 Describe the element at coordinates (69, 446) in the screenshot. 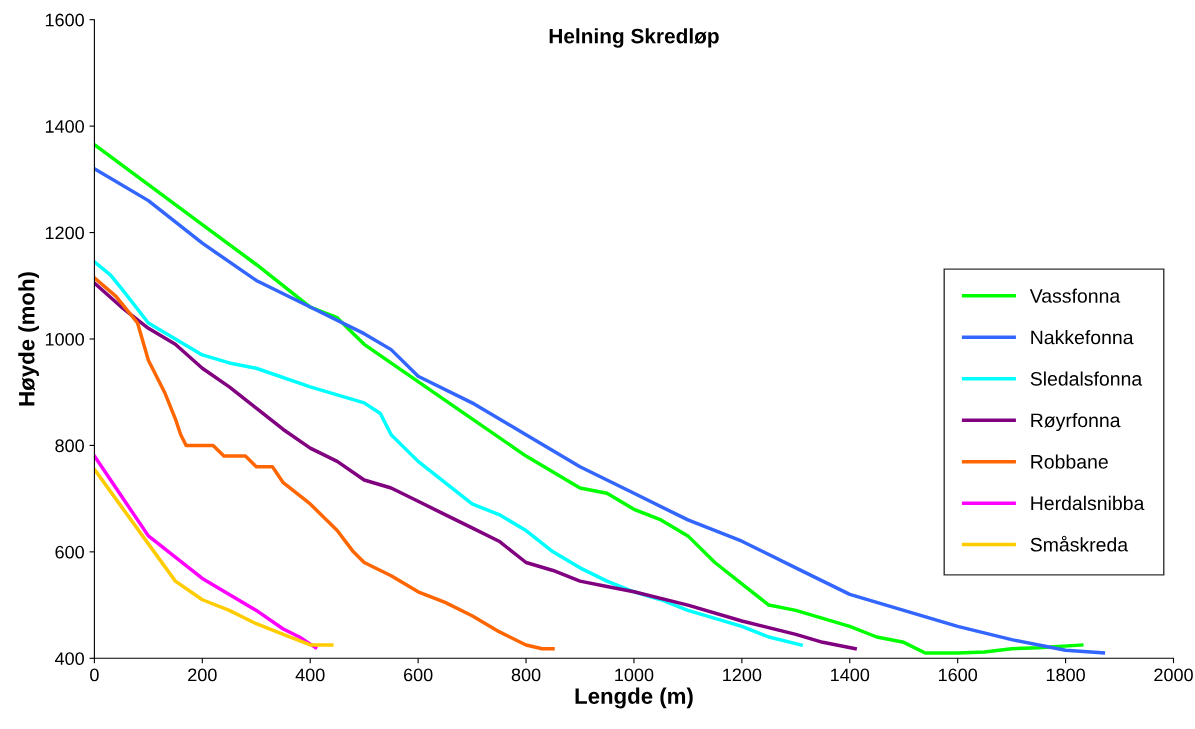

I see `y-tick-label: 800` at that location.